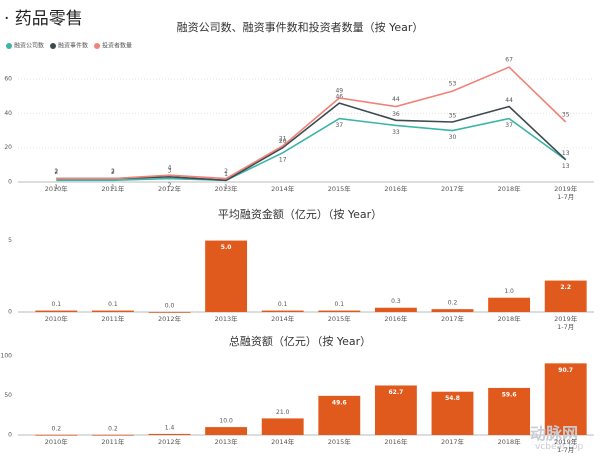 The height and width of the screenshot is (462, 600). What do you see at coordinates (396, 114) in the screenshot?
I see `data-label: 36` at bounding box center [396, 114].